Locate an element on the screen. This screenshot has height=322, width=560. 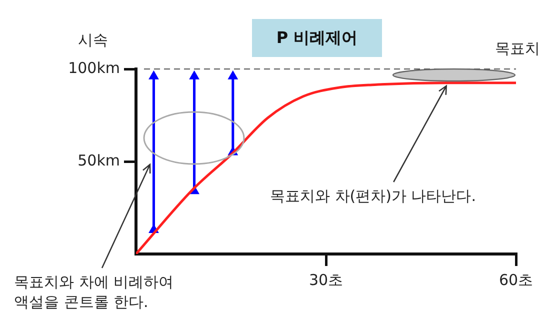
x-tick-label: 60초 is located at coordinates (516, 279).